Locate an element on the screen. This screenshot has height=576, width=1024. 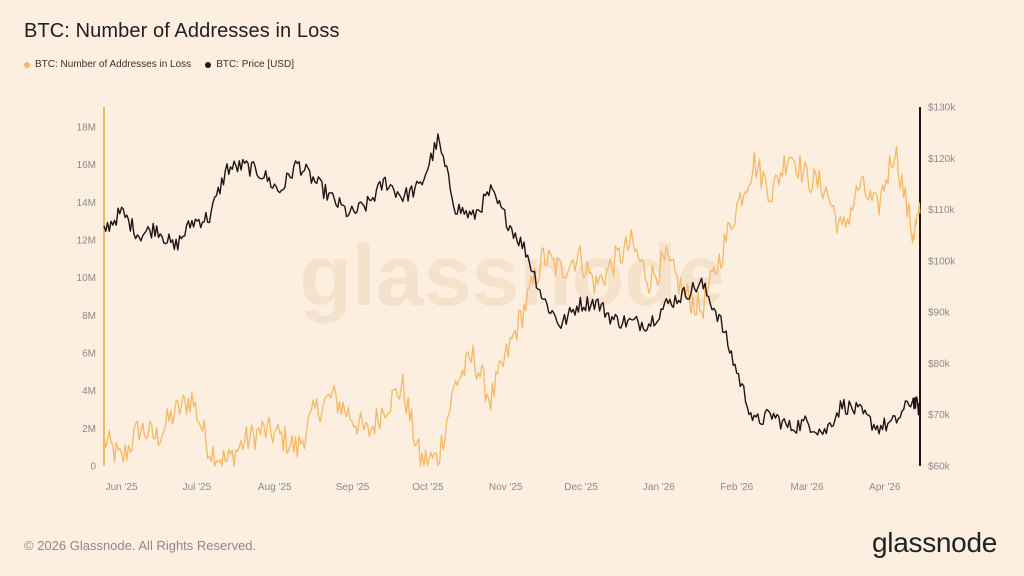
right-tick-label: $80k is located at coordinates (939, 364).